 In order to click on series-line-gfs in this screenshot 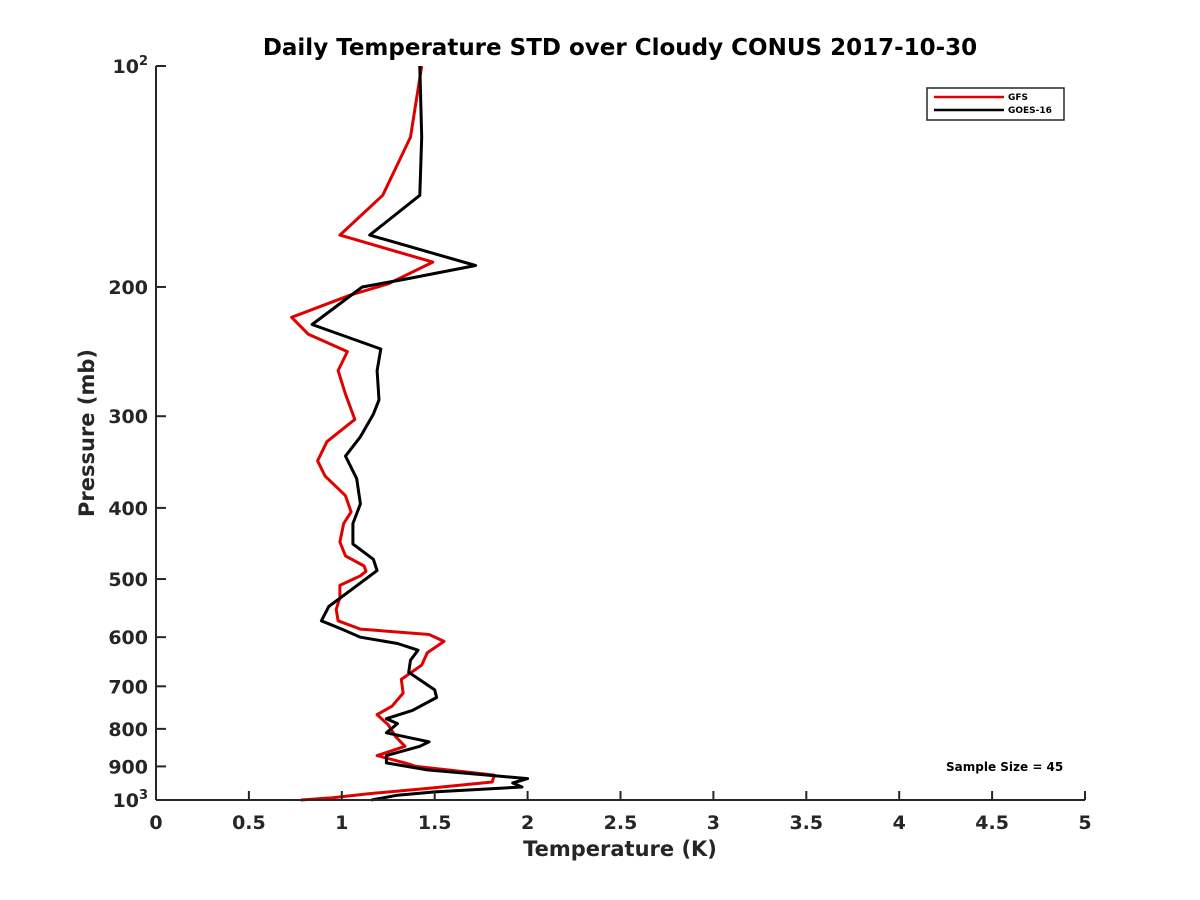, I will do `click(393, 433)`.